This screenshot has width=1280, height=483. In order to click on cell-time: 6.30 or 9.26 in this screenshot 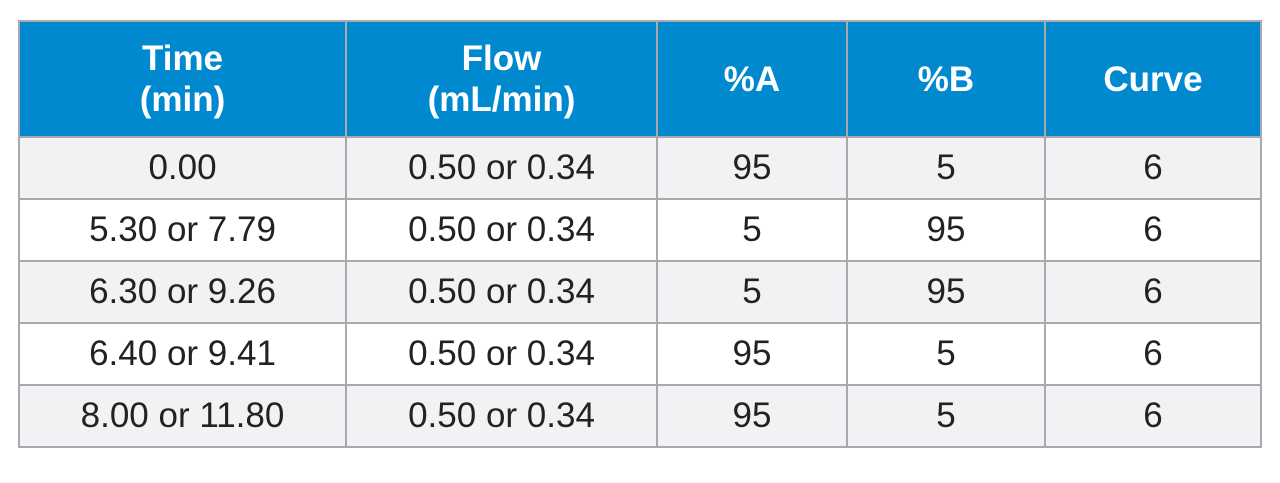, I will do `click(182, 292)`.